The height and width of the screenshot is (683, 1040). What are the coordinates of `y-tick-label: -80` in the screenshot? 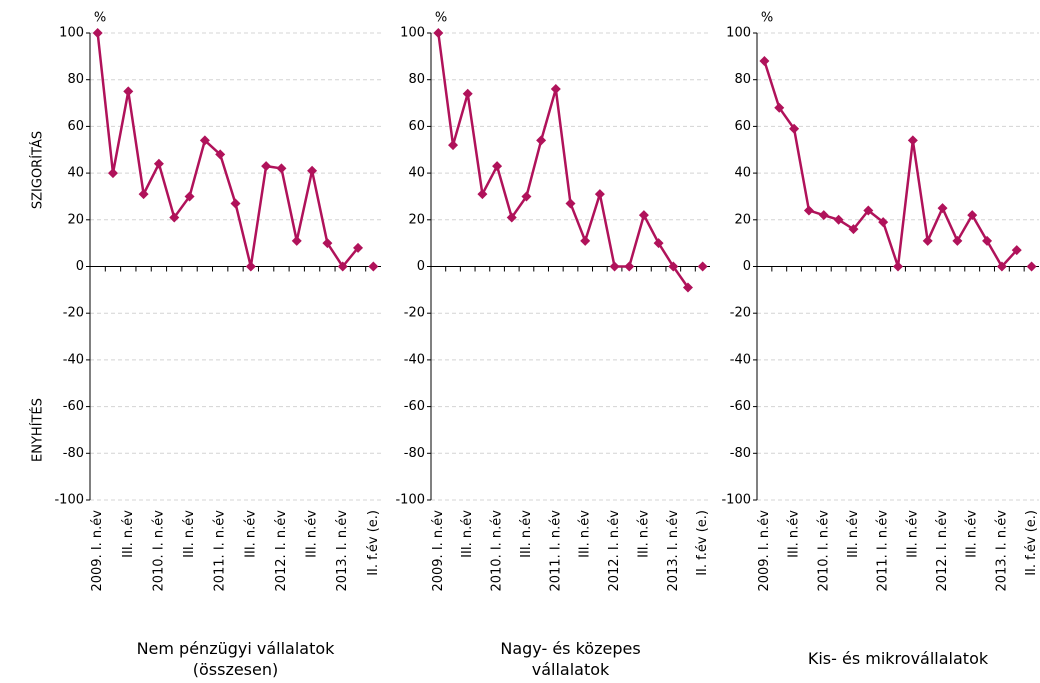 It's located at (414, 453).